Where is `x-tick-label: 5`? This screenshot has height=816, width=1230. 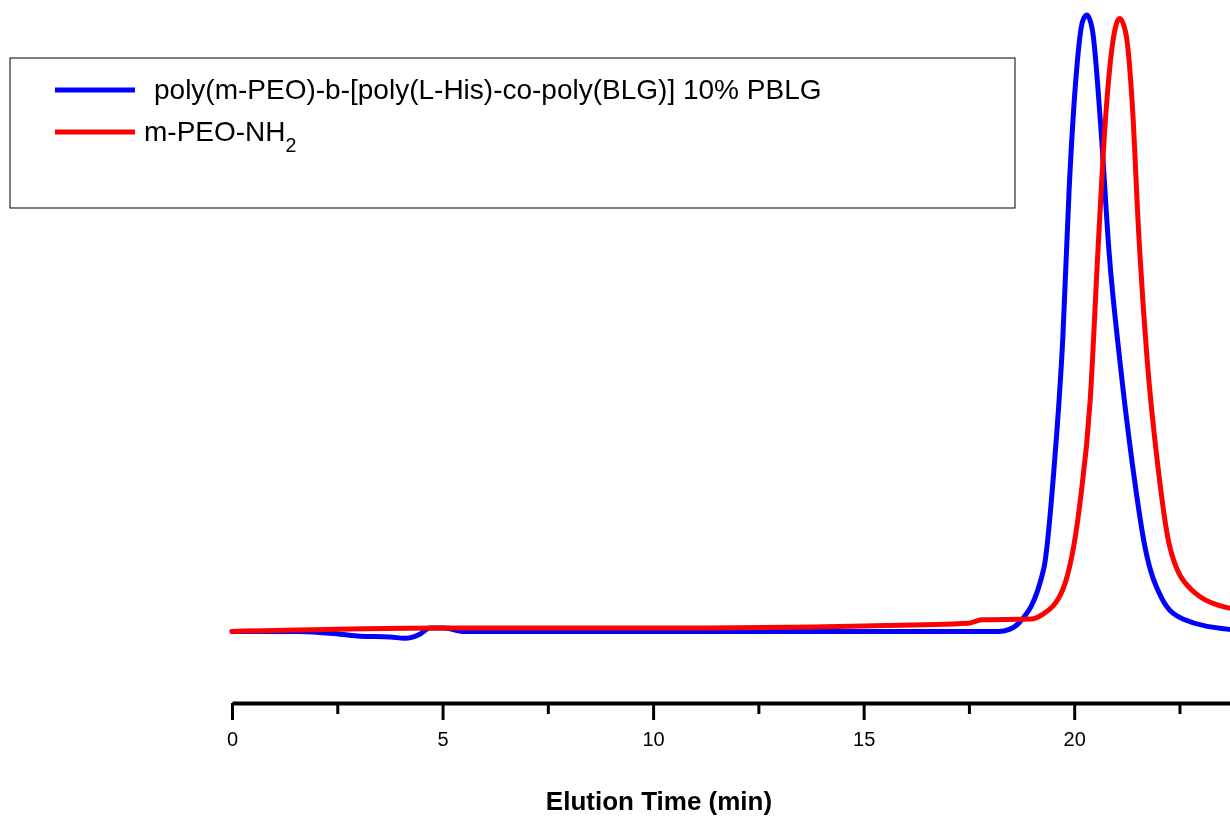
x-tick-label: 5 is located at coordinates (443, 739).